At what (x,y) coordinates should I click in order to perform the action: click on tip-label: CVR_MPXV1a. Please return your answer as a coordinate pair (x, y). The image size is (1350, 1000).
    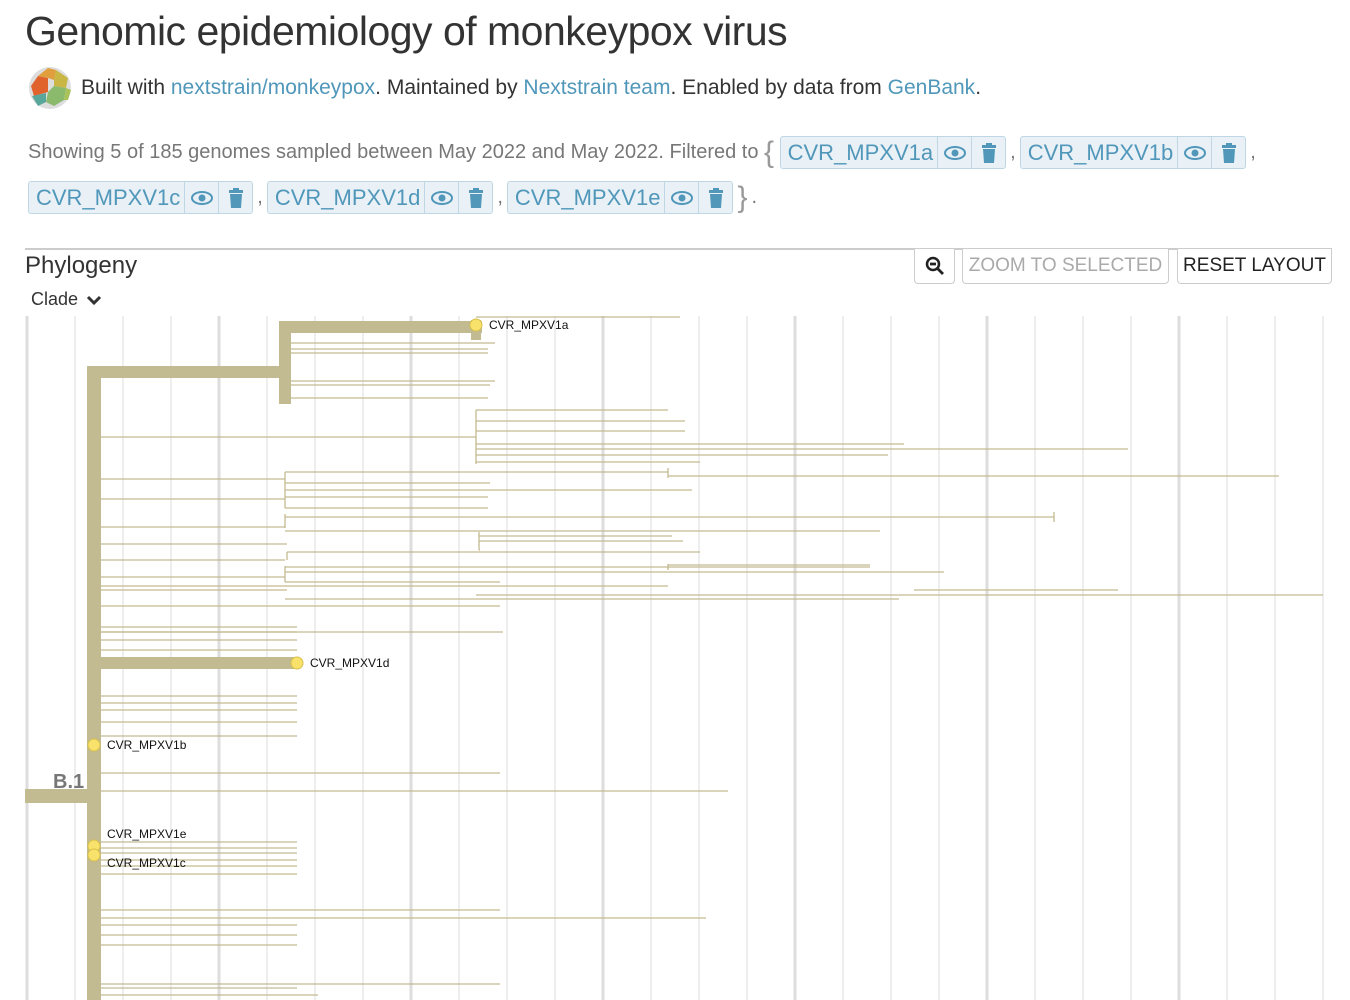
    Looking at the image, I should click on (529, 325).